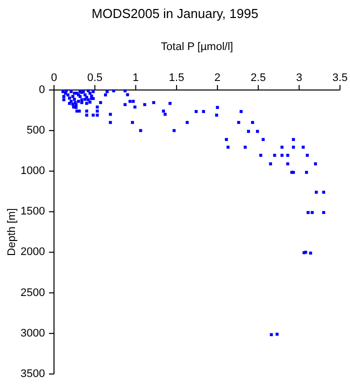  I want to click on chart-title: MODS2005 in January, 1995, so click(175, 13).